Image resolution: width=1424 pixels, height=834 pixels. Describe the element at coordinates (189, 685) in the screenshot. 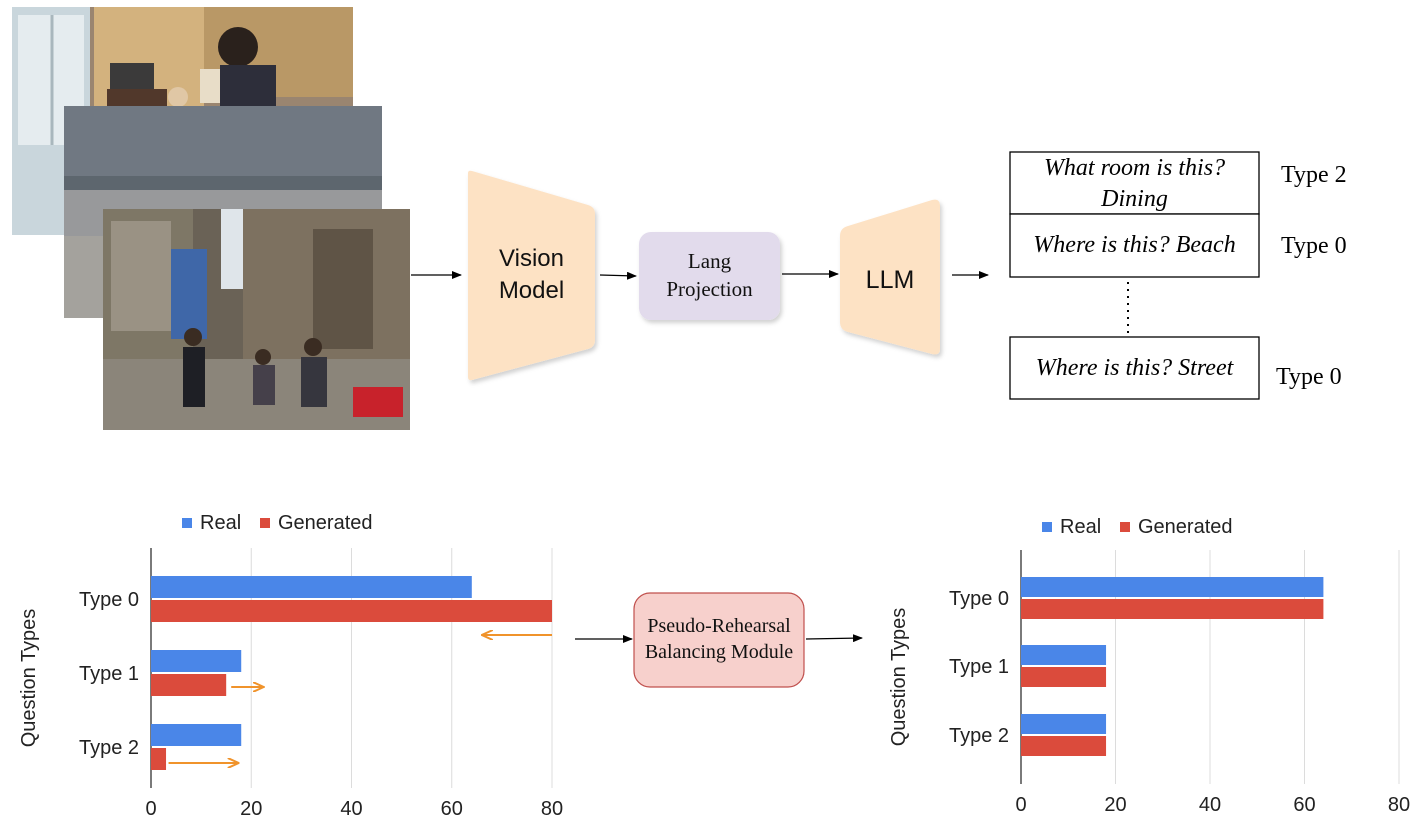

I see `left-bar-generated-type1` at that location.